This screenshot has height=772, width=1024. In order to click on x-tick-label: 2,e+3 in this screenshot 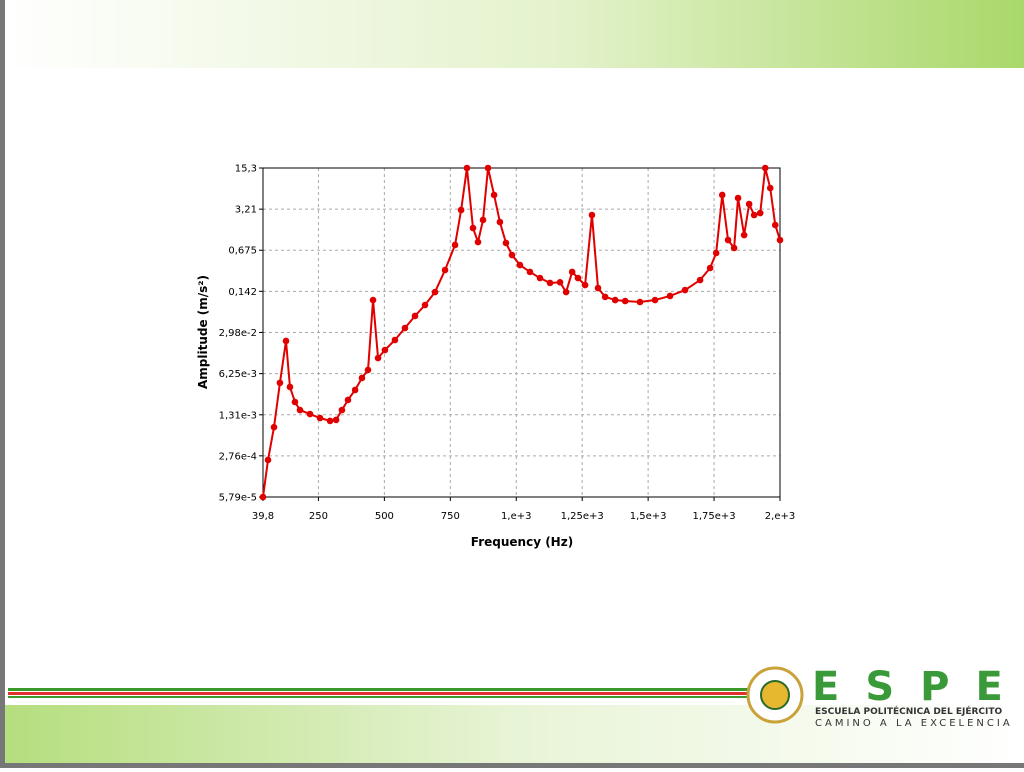, I will do `click(780, 516)`.